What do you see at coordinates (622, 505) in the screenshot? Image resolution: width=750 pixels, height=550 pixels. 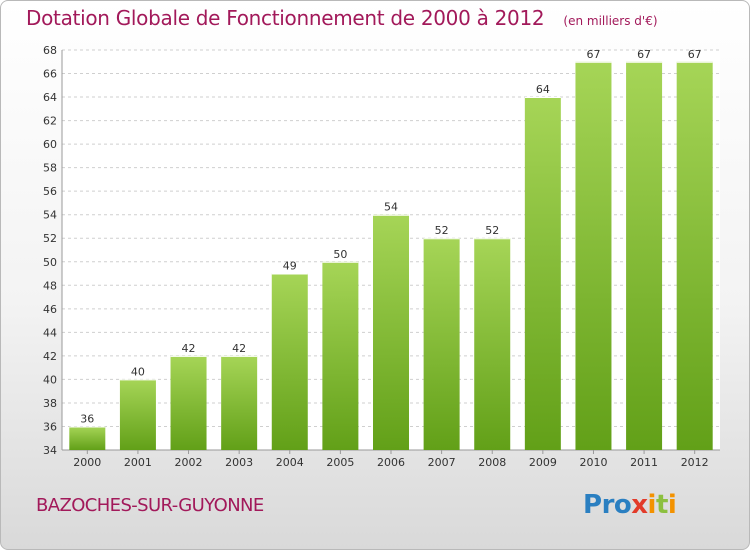 I see `logo-letter: o` at bounding box center [622, 505].